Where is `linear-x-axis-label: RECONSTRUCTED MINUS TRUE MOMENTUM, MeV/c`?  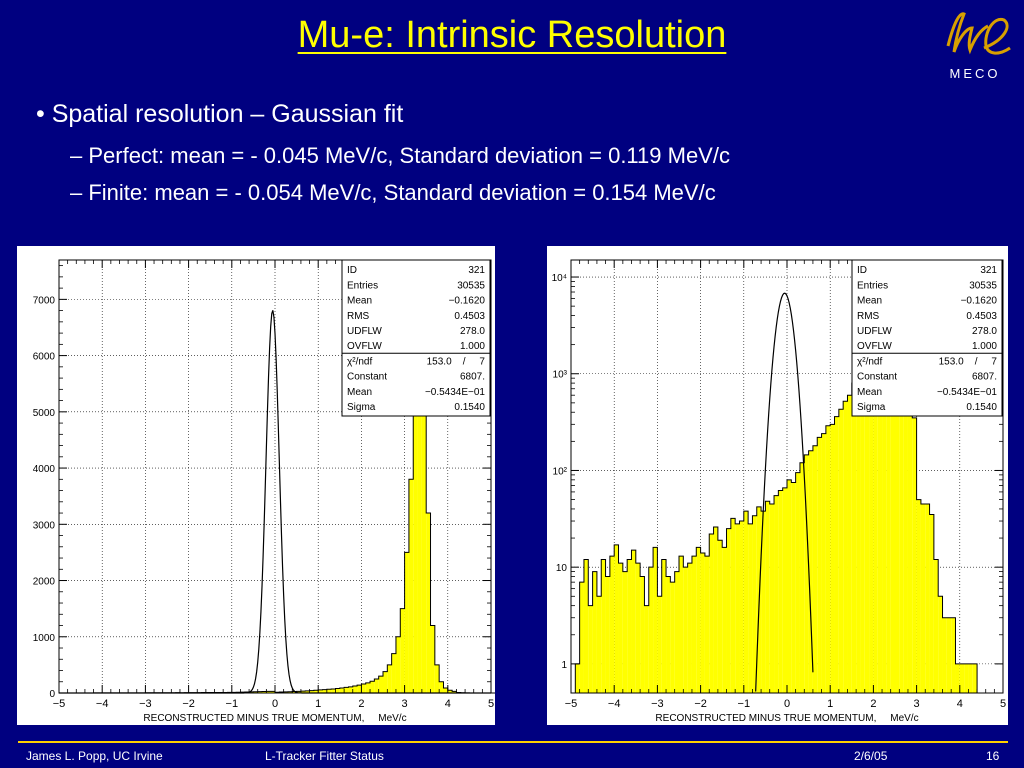
linear-x-axis-label: RECONSTRUCTED MINUS TRUE MOMENTUM, MeV/c is located at coordinates (274, 718).